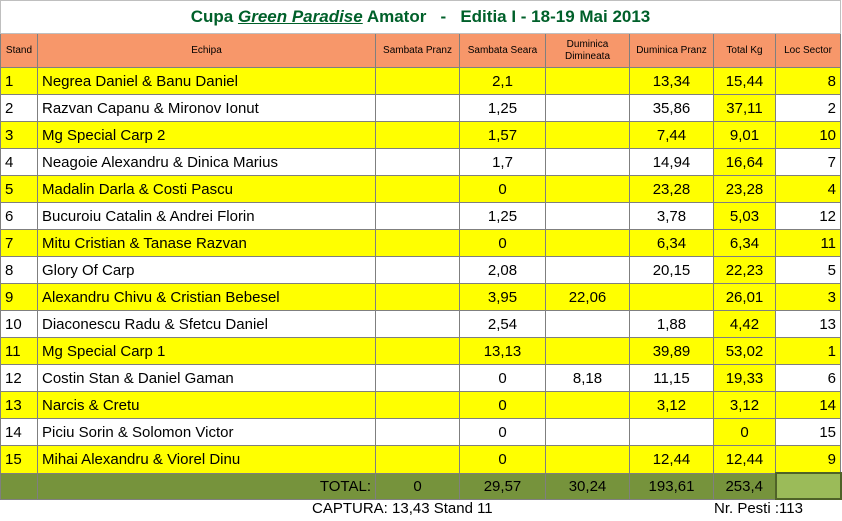 The height and width of the screenshot is (521, 842). I want to click on cell: Narcis & Cretu, so click(206, 405).